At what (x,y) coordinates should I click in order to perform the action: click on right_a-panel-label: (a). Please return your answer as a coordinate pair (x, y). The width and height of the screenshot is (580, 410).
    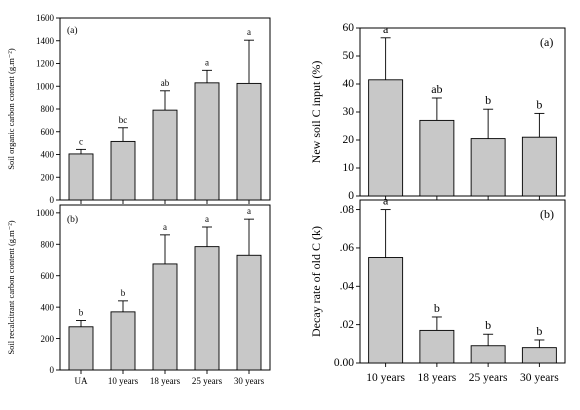
    Looking at the image, I should click on (546, 42).